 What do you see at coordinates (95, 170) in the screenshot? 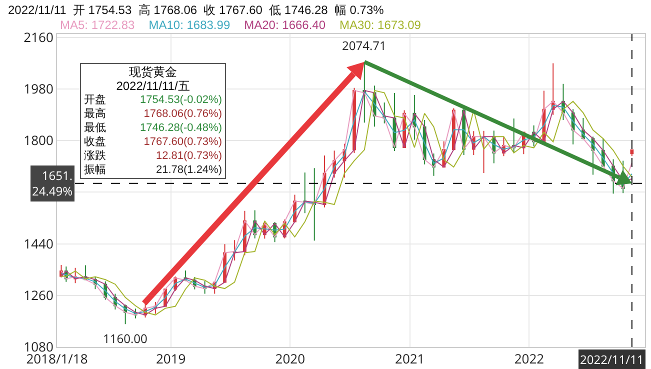
I see `annotation: 振幅` at bounding box center [95, 170].